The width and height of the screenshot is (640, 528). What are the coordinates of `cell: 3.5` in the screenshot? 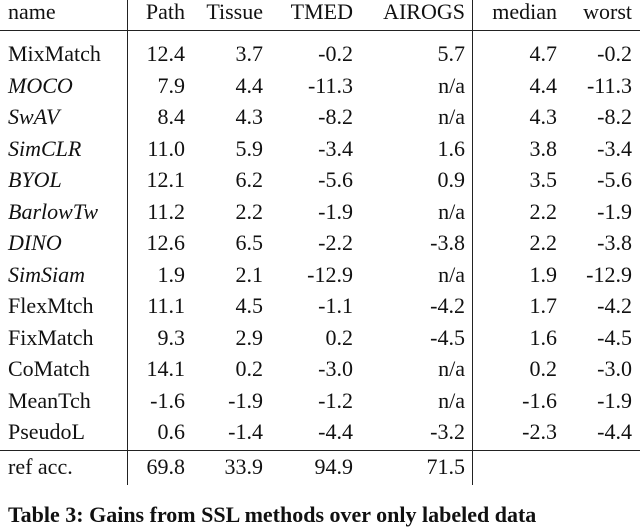 It's located at (543, 179).